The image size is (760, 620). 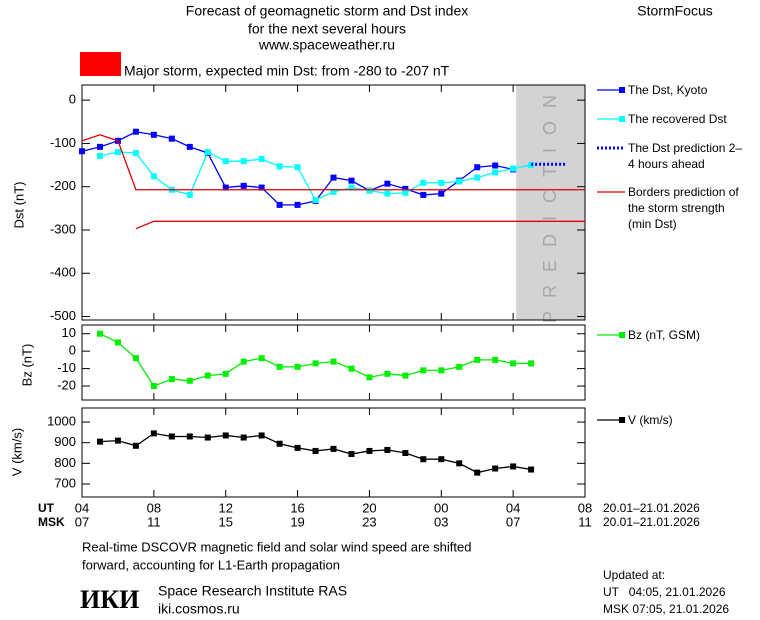 I want to click on y-tick-label: 0, so click(x=72, y=350).